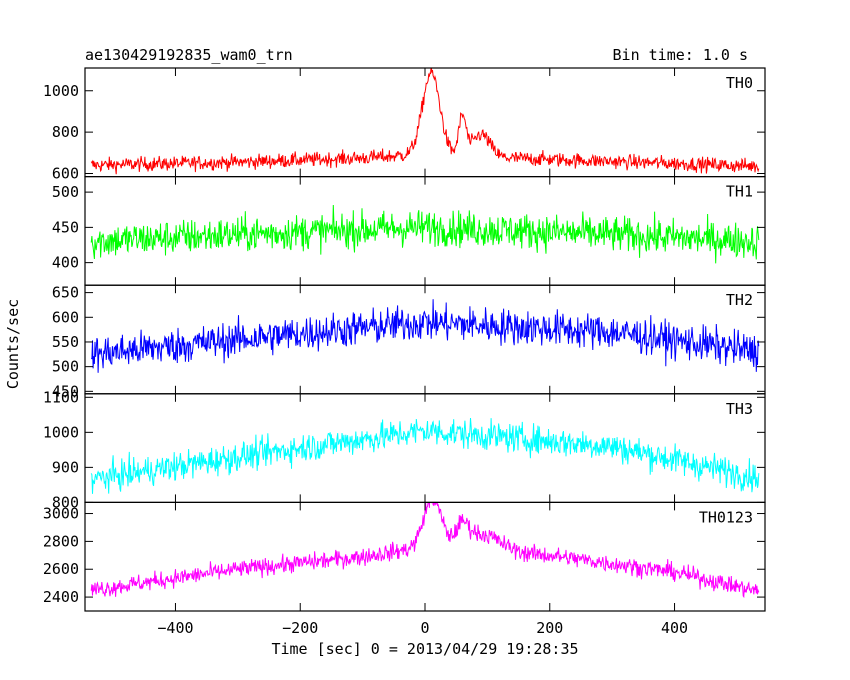 This screenshot has width=850, height=680. Describe the element at coordinates (424, 649) in the screenshot. I see `x-axis-label: Time [sec] 0 = 2013/04/29 19:28:35` at that location.